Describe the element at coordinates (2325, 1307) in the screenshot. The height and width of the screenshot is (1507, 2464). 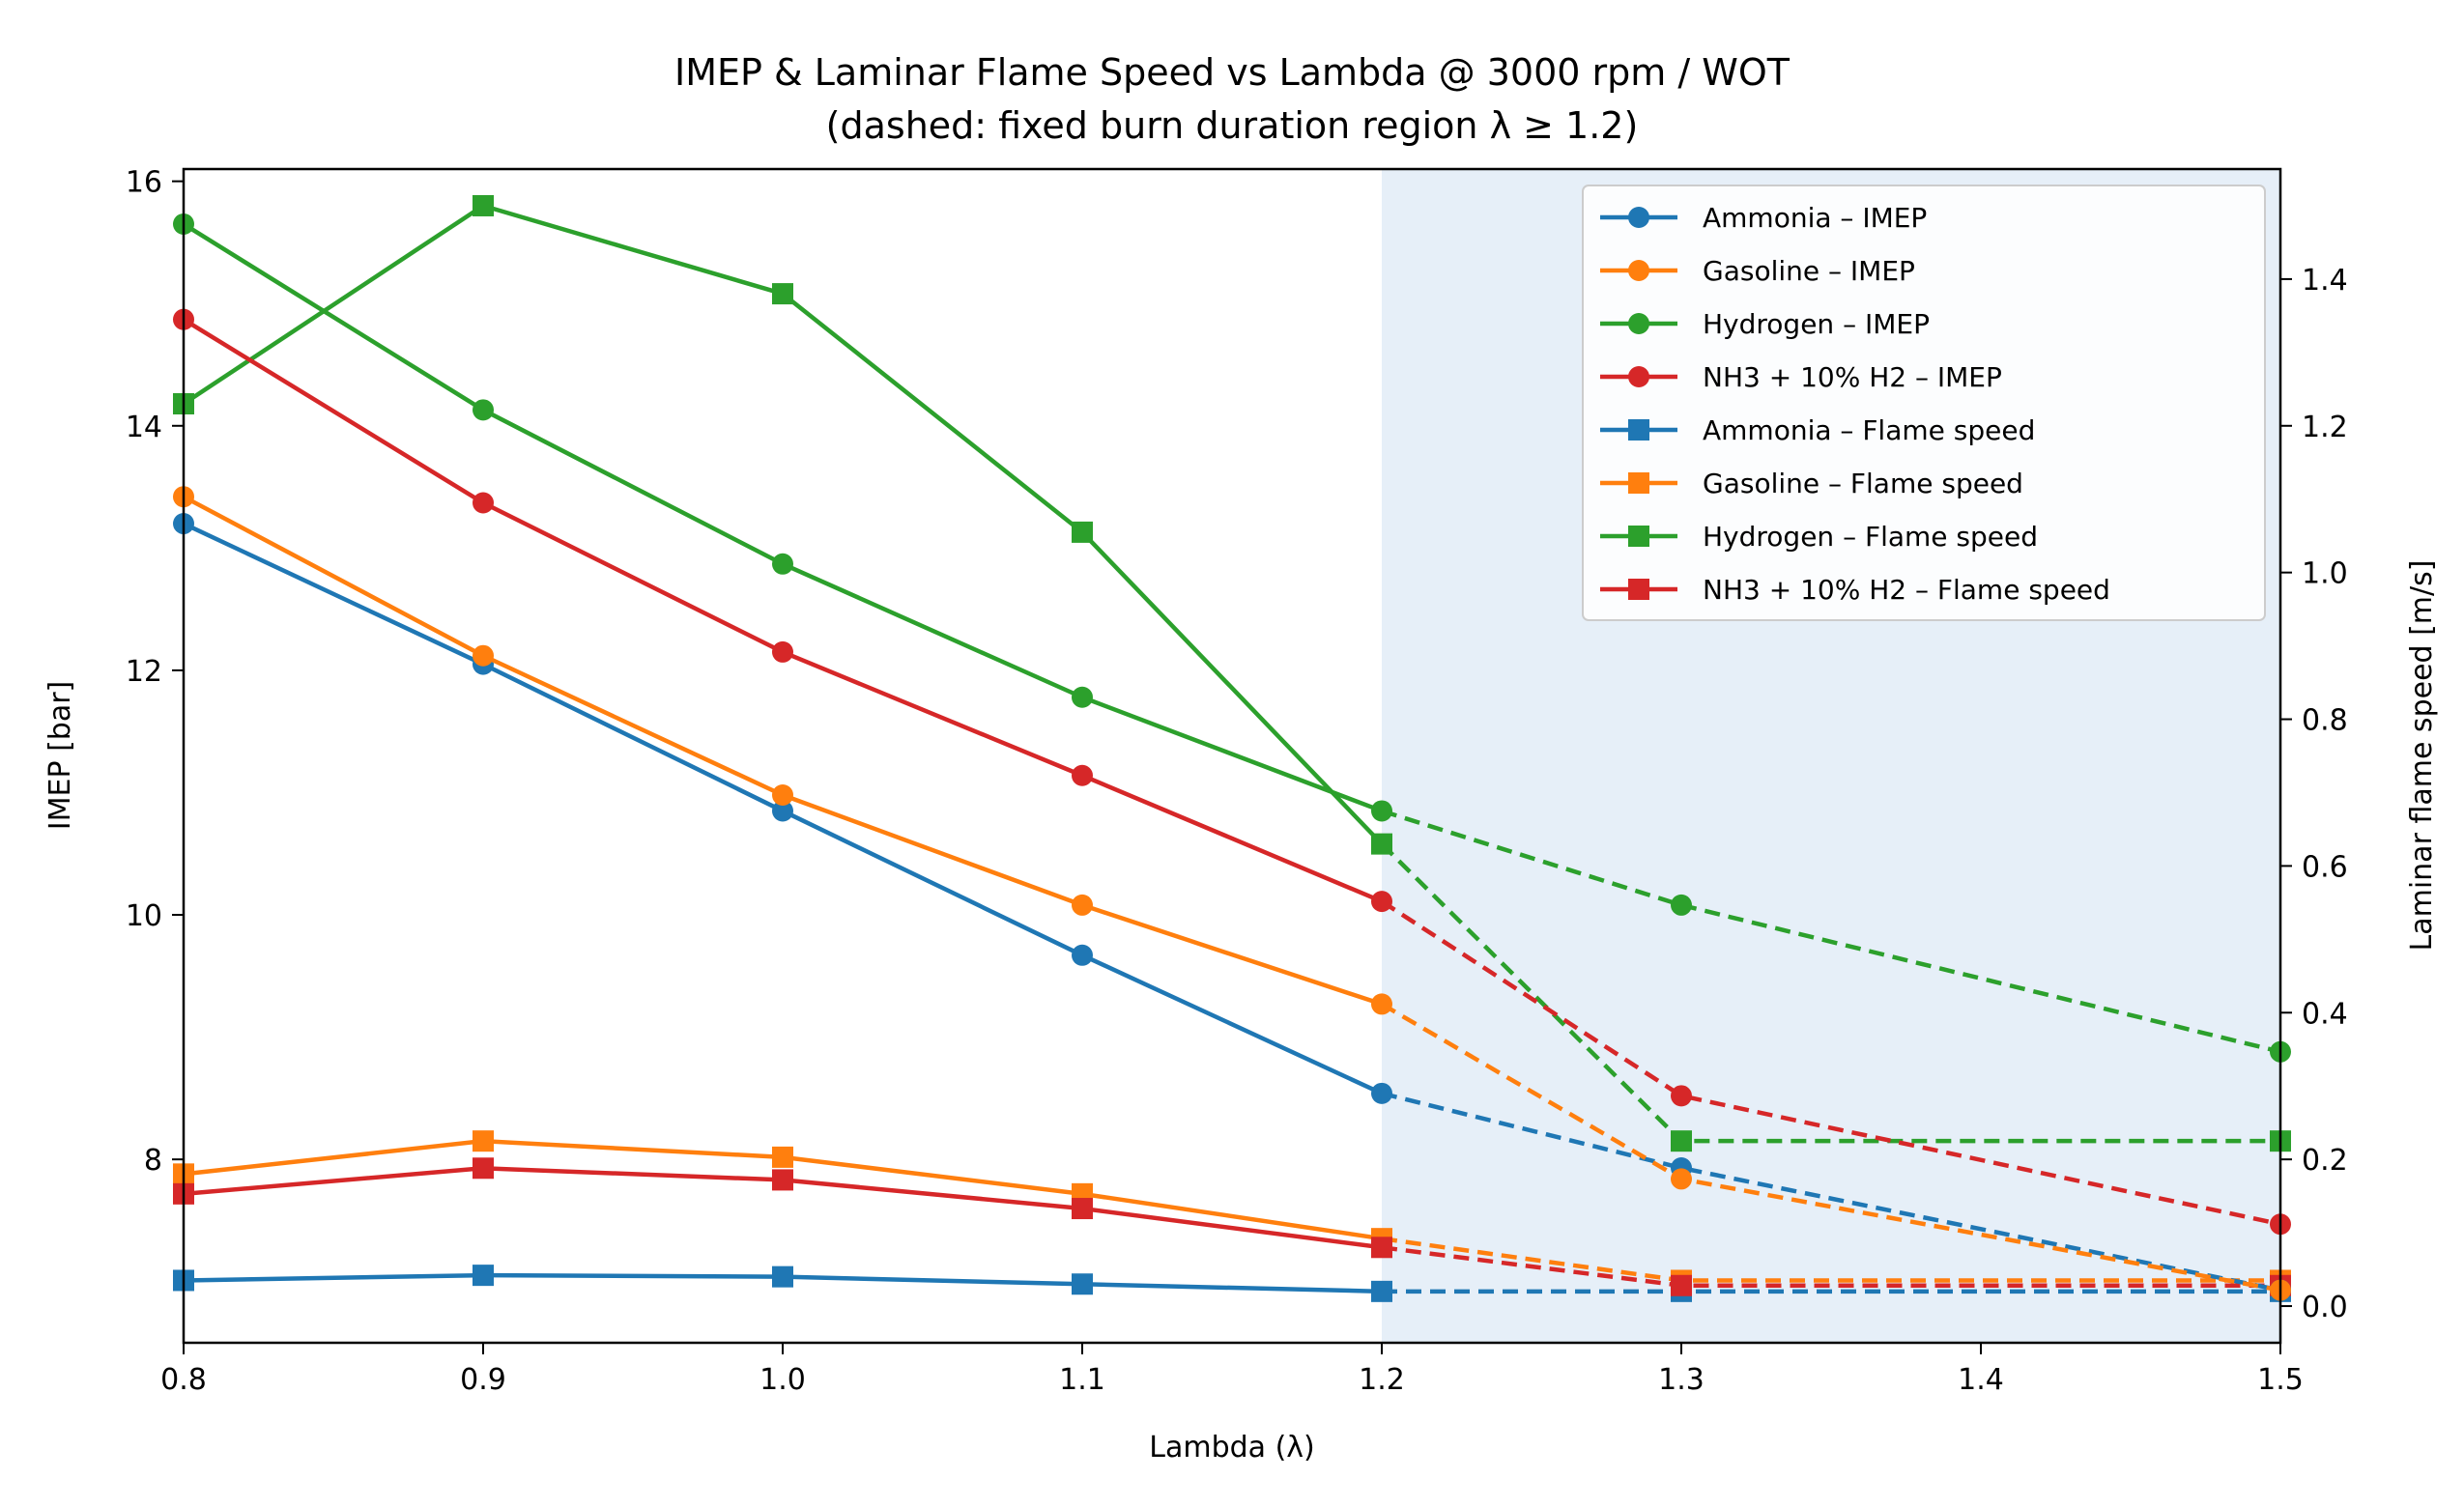
I see `y-tick-label-right: 0.0` at that location.